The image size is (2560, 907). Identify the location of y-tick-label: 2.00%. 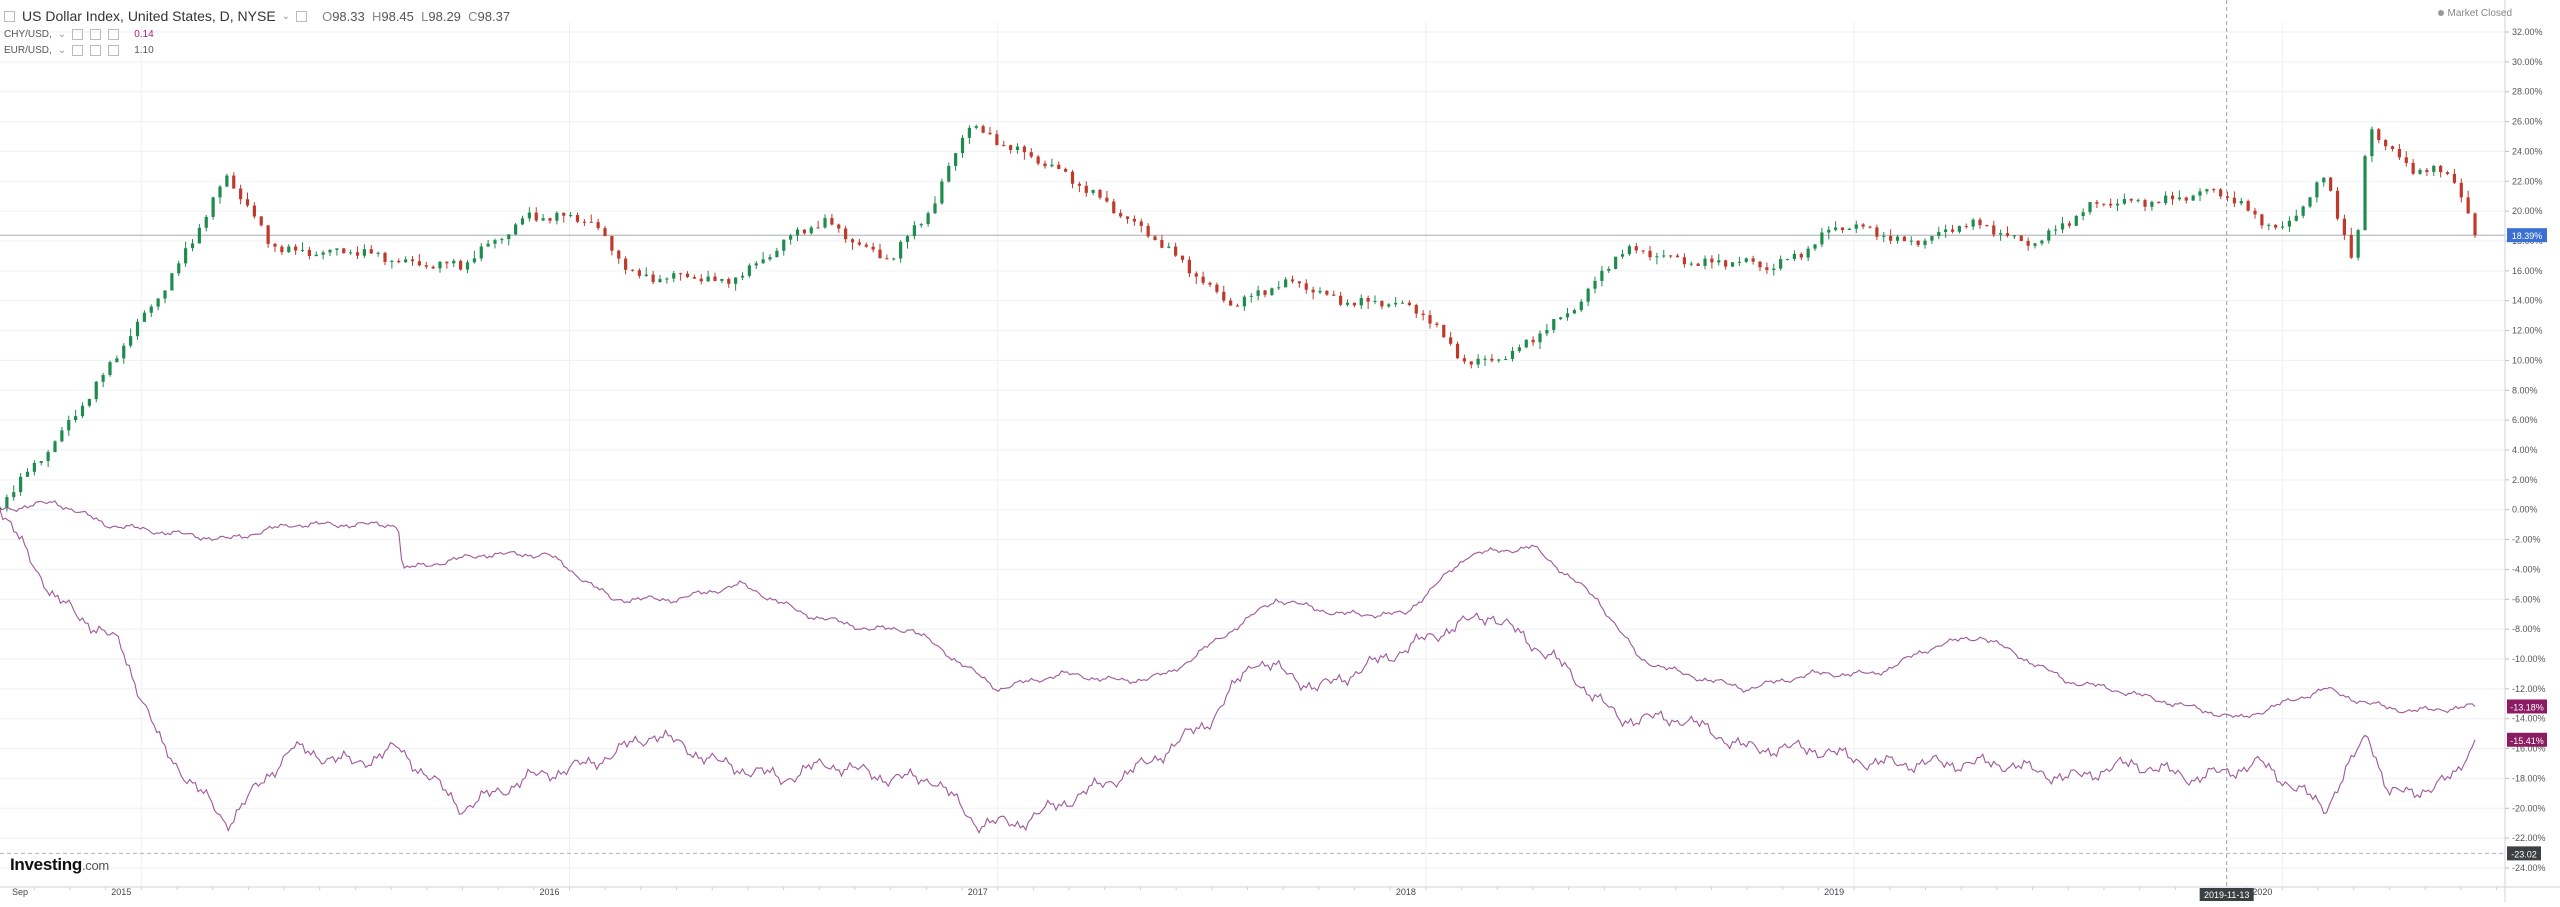
(2525, 480).